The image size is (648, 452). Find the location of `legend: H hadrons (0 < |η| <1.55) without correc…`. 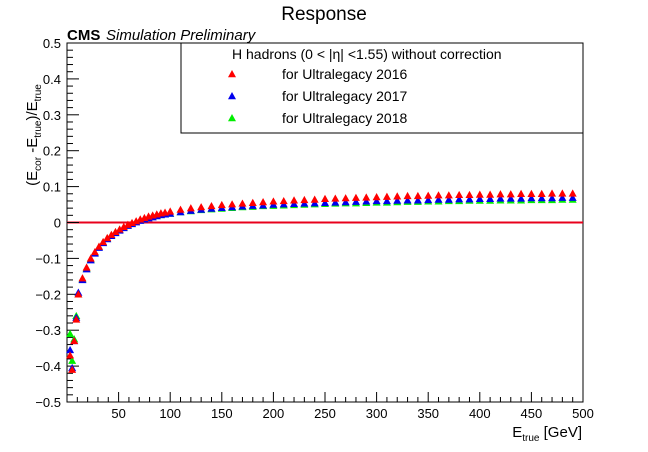

legend: H hadrons (0 < |η| <1.55) without correc… is located at coordinates (382, 88).